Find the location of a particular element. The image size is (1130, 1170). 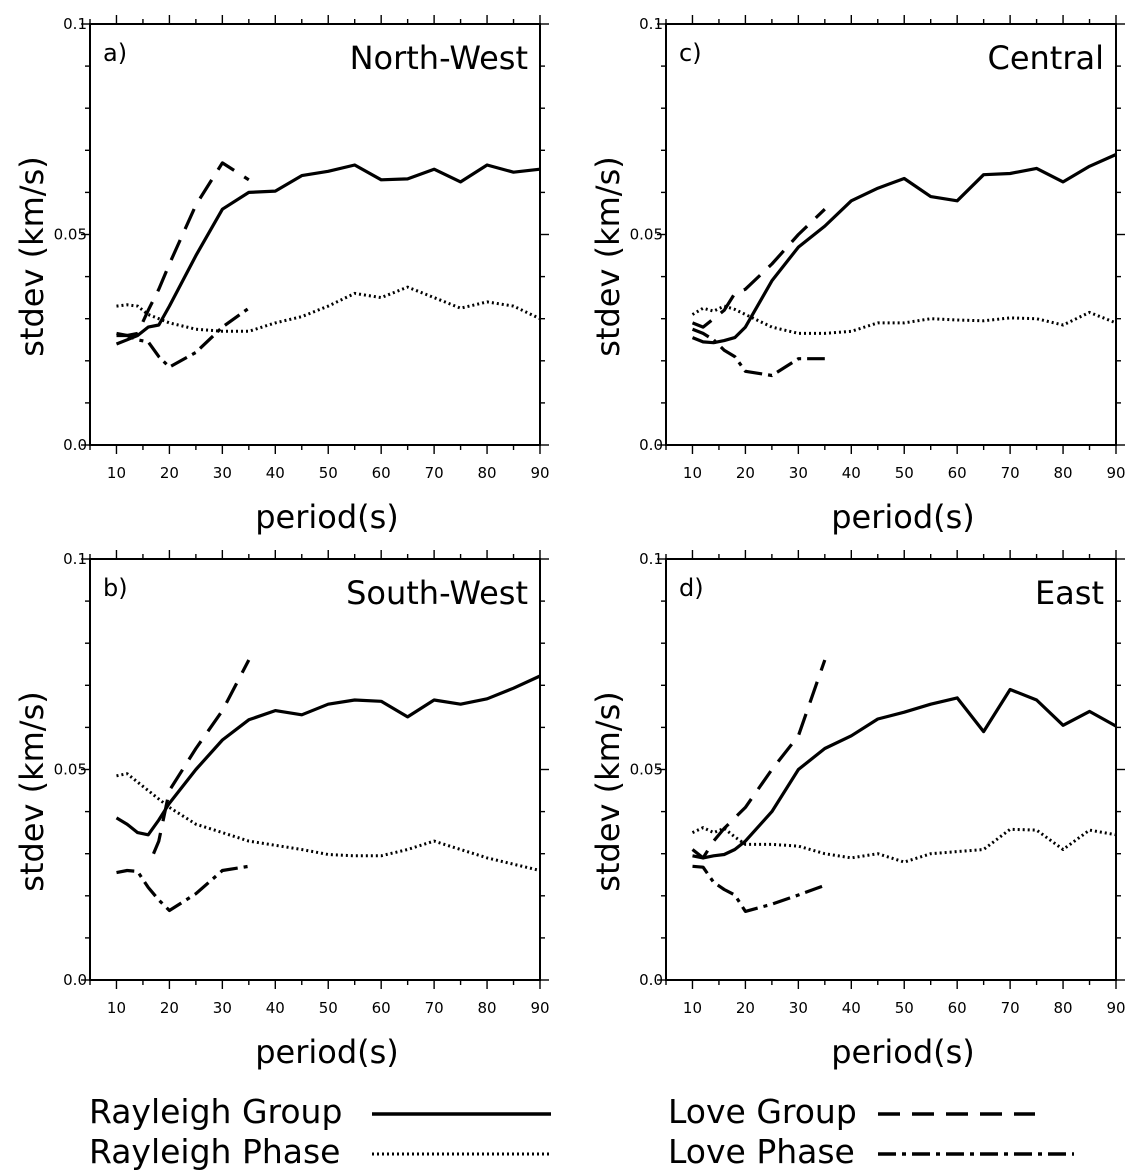

legend-label: Rayleigh Phase is located at coordinates (214, 1151).